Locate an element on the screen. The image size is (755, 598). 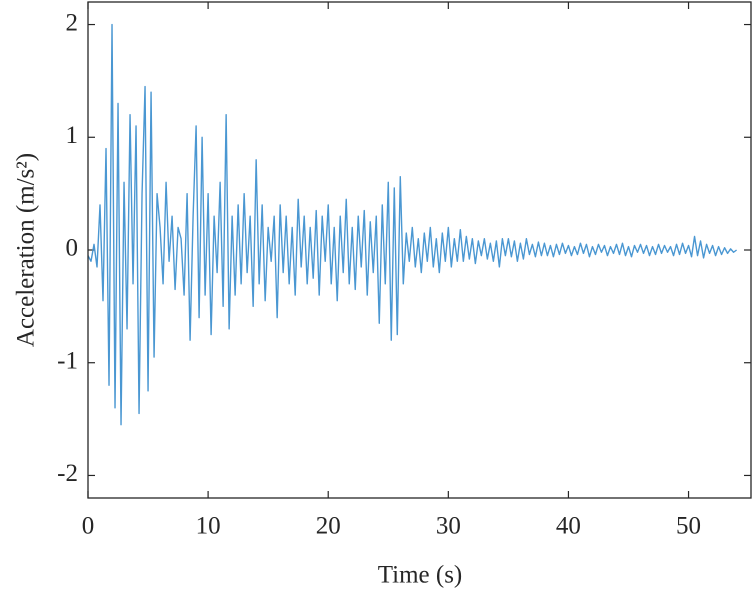
y-axis-label: Acceleration (m/s²) is located at coordinates (26, 250).